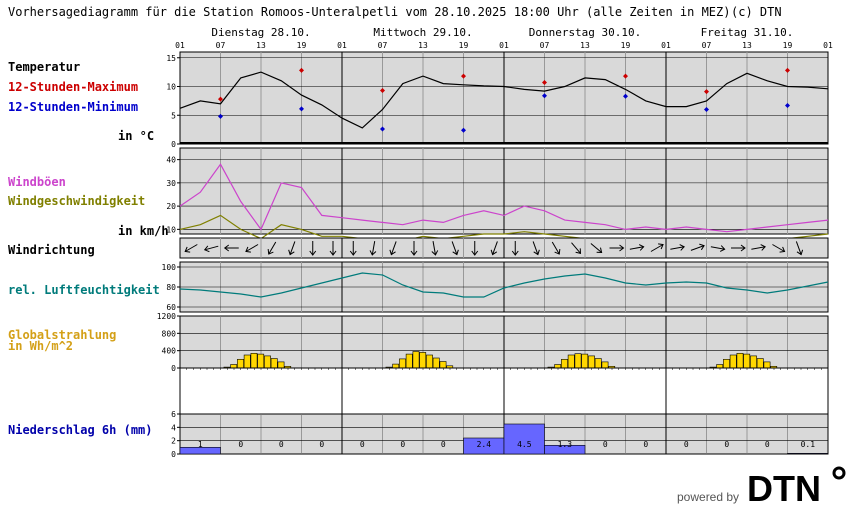 The width and height of the screenshot is (850, 524). Describe the element at coordinates (200, 444) in the screenshot. I see `precip-value-label: 1` at that location.